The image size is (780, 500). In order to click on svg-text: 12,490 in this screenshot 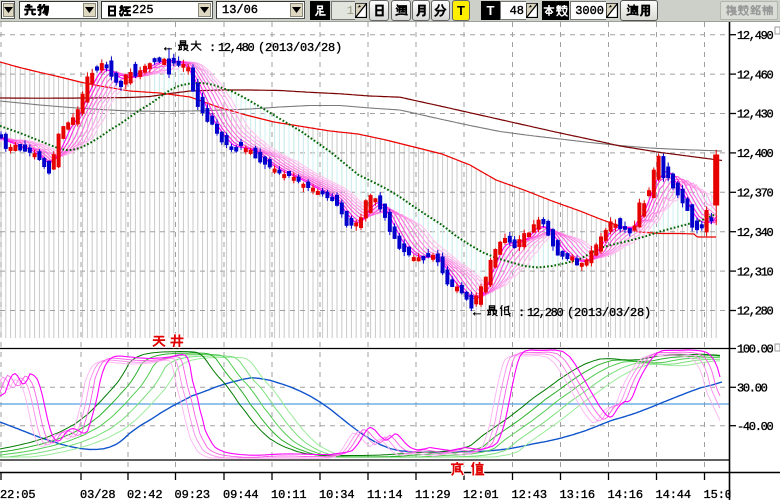, I will do `click(755, 36)`.